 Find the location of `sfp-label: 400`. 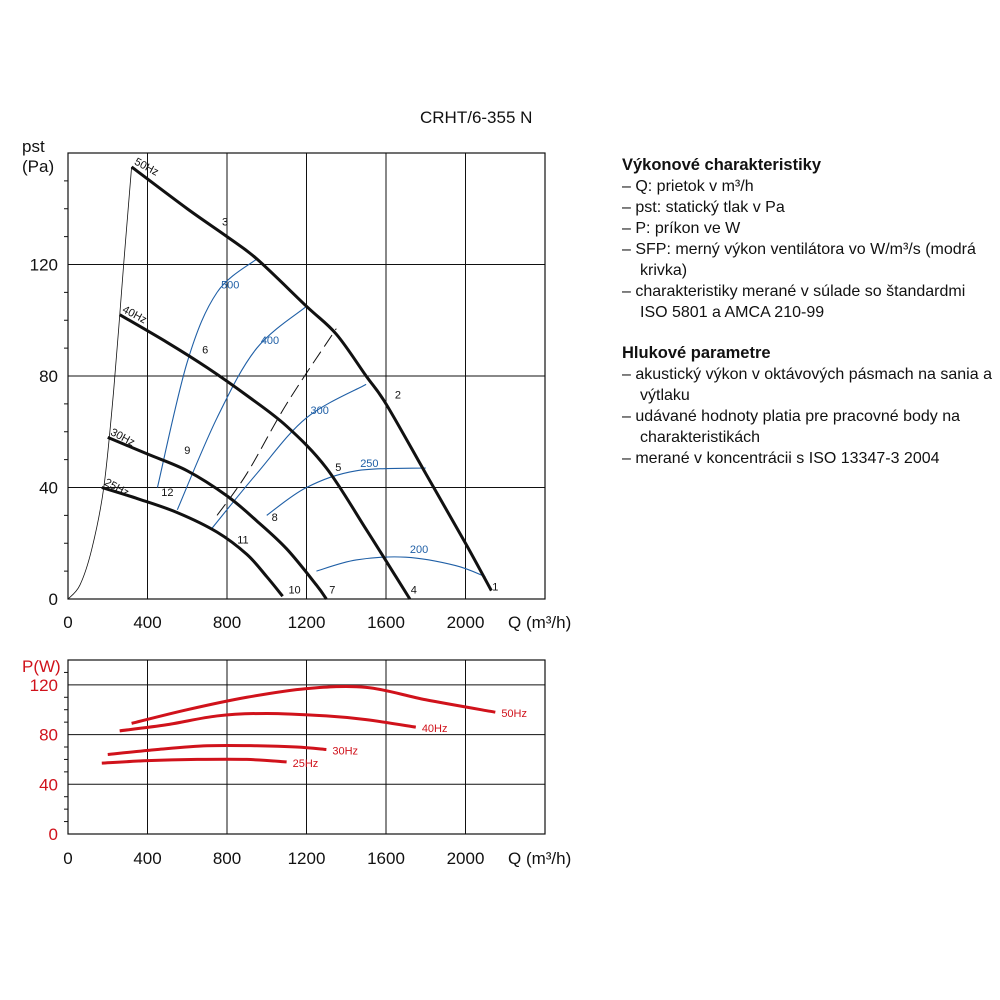

sfp-label: 400 is located at coordinates (270, 341).